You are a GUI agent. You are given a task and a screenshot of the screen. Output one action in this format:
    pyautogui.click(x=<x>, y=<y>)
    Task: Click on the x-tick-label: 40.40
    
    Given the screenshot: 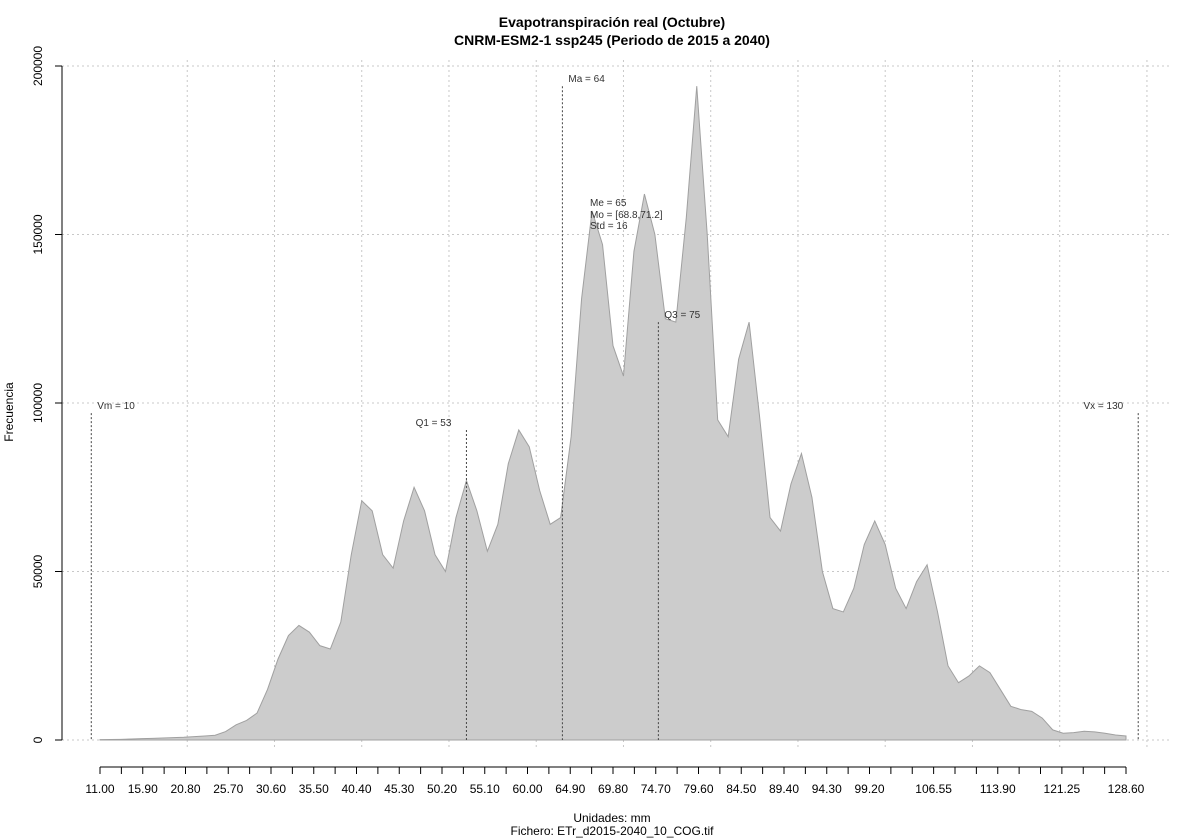 What is the action you would take?
    pyautogui.click(x=356, y=789)
    